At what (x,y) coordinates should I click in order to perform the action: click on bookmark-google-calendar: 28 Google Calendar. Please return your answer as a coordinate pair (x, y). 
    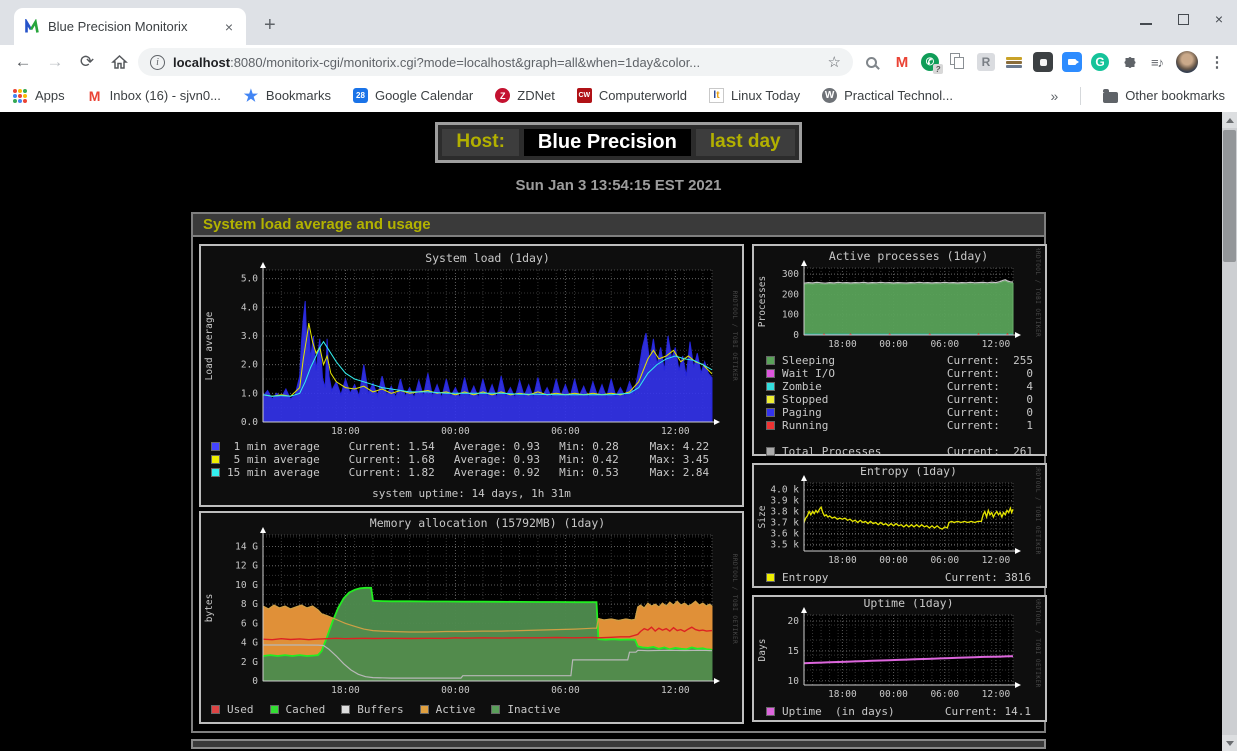
    Looking at the image, I should click on (413, 95).